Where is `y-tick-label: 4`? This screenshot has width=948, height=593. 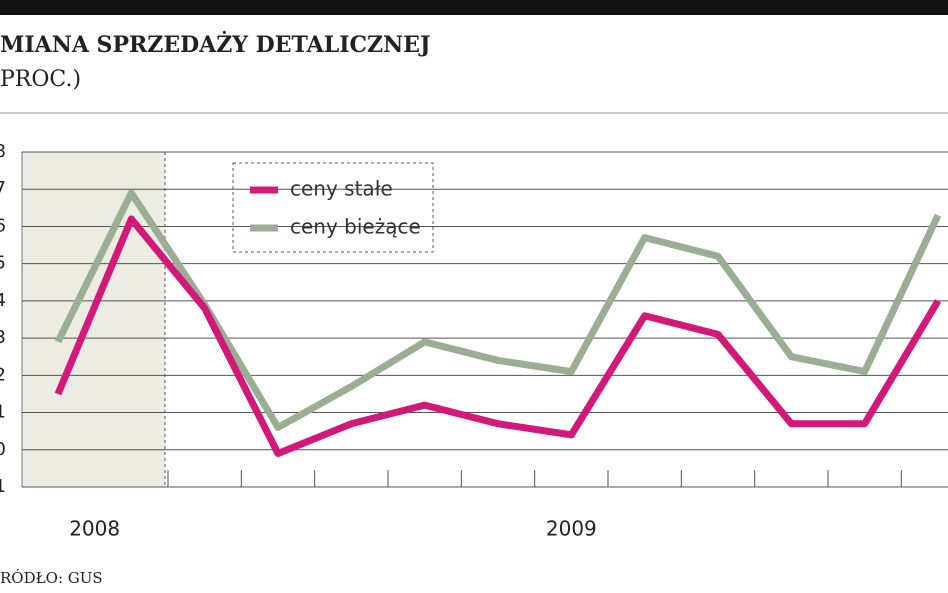 y-tick-label: 4 is located at coordinates (3, 300).